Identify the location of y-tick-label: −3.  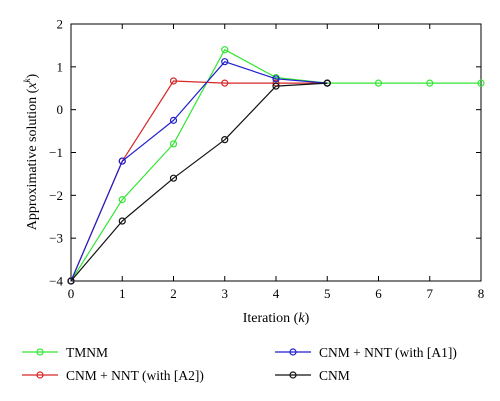
(56, 238).